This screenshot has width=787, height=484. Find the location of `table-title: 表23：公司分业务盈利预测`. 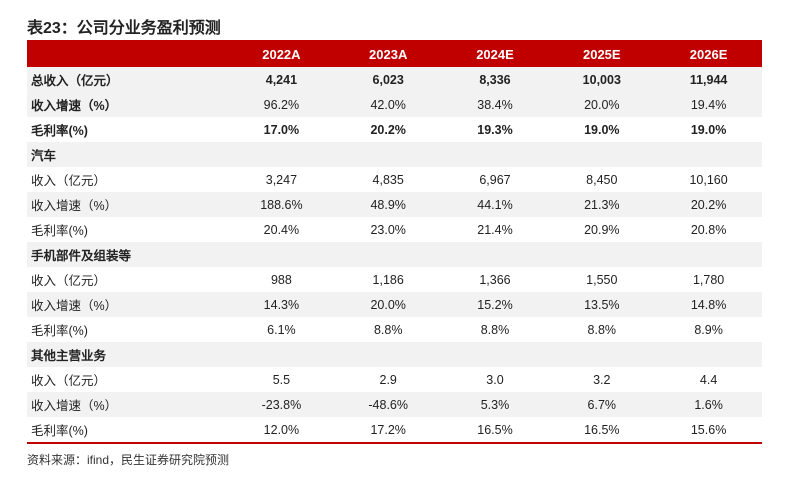

table-title: 表23：公司分业务盈利预测 is located at coordinates (124, 28).